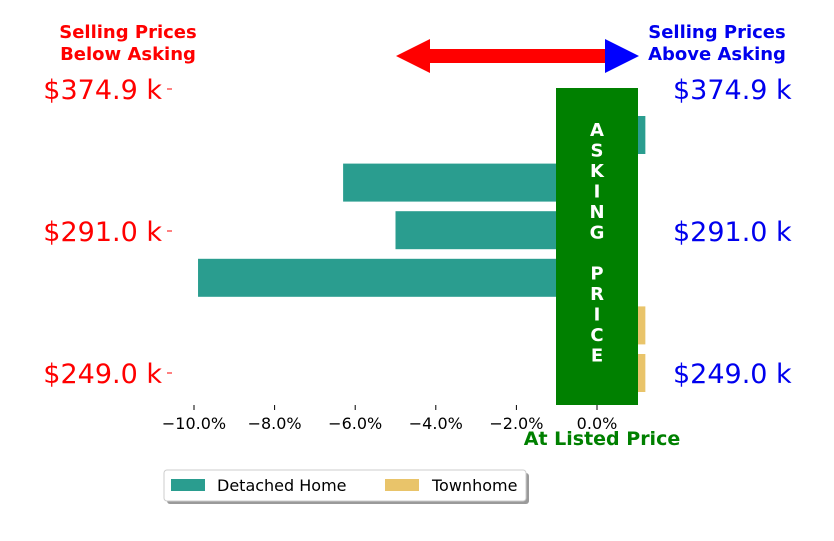 Image resolution: width=834 pixels, height=541 pixels. What do you see at coordinates (597, 171) in the screenshot?
I see `asking-letter: K` at bounding box center [597, 171].